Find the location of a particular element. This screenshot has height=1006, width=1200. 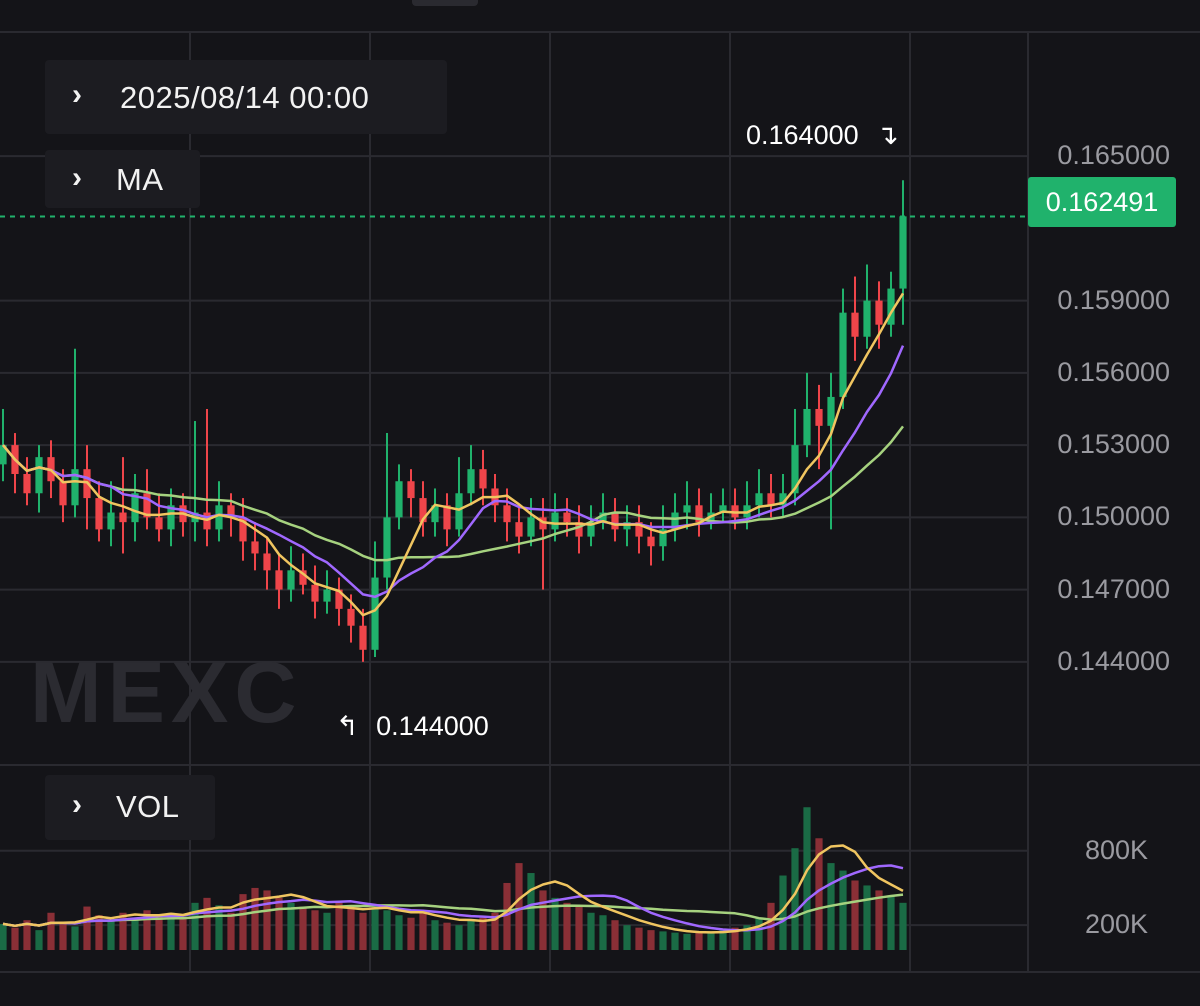

price-tick-label: 0.150000 is located at coordinates (1113, 516).